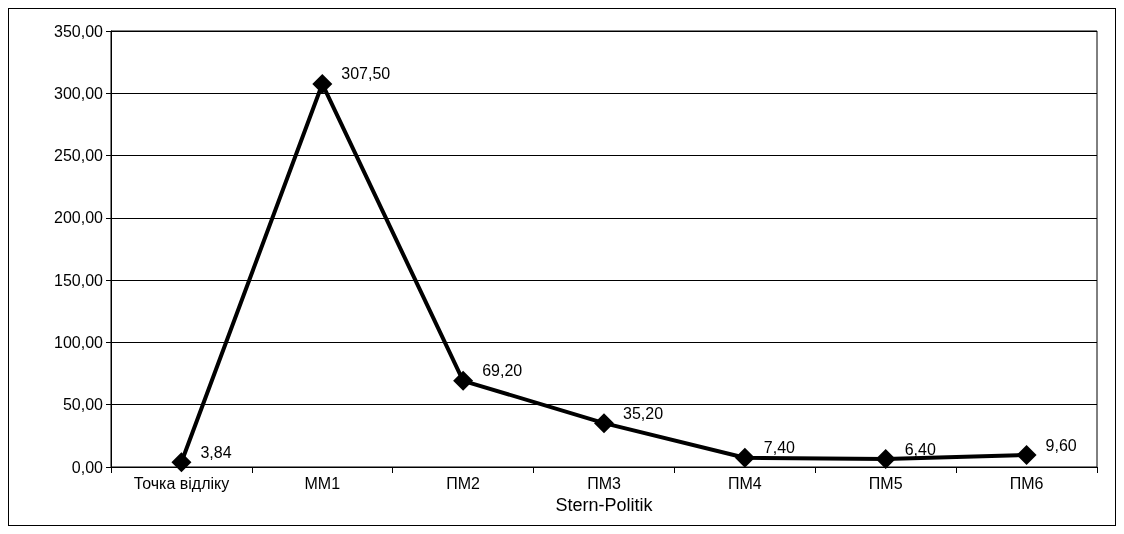 Image resolution: width=1124 pixels, height=534 pixels. What do you see at coordinates (79, 280) in the screenshot?
I see `y-tick-label: 150,00` at bounding box center [79, 280].